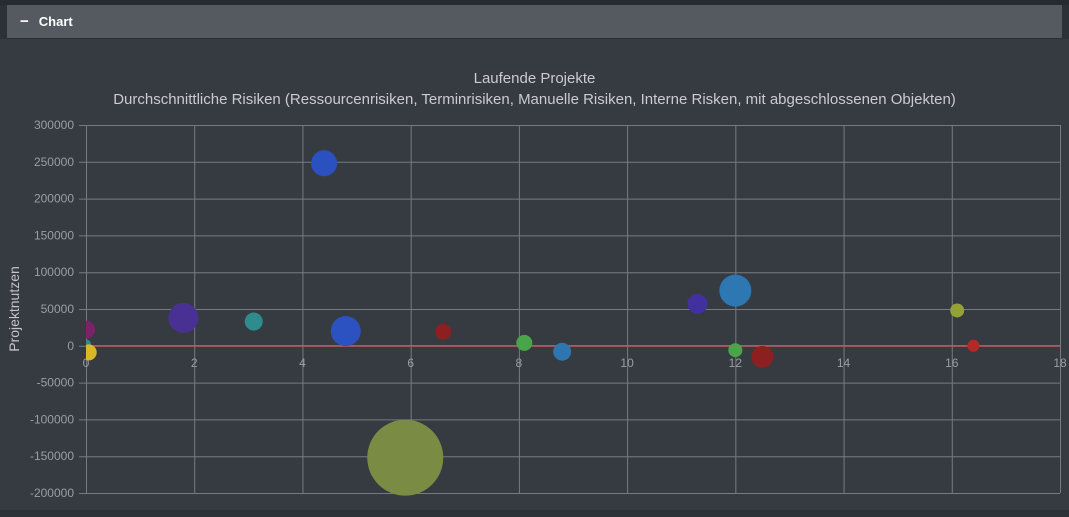 The width and height of the screenshot is (1069, 517). I want to click on x-tick-label: 6, so click(410, 363).